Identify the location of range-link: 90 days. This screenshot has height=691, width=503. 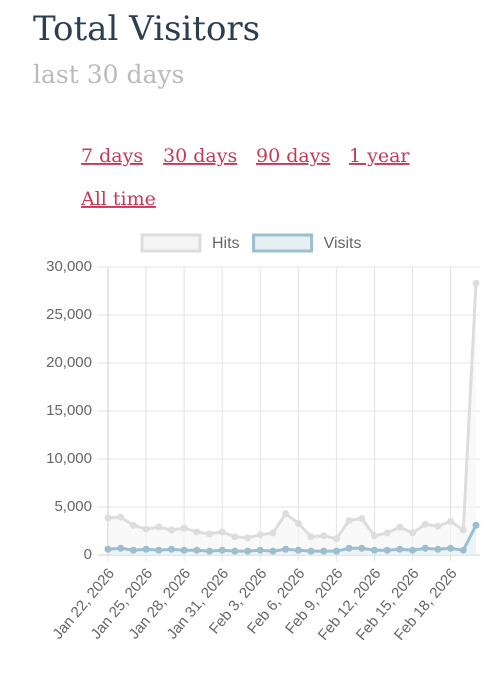
(293, 156).